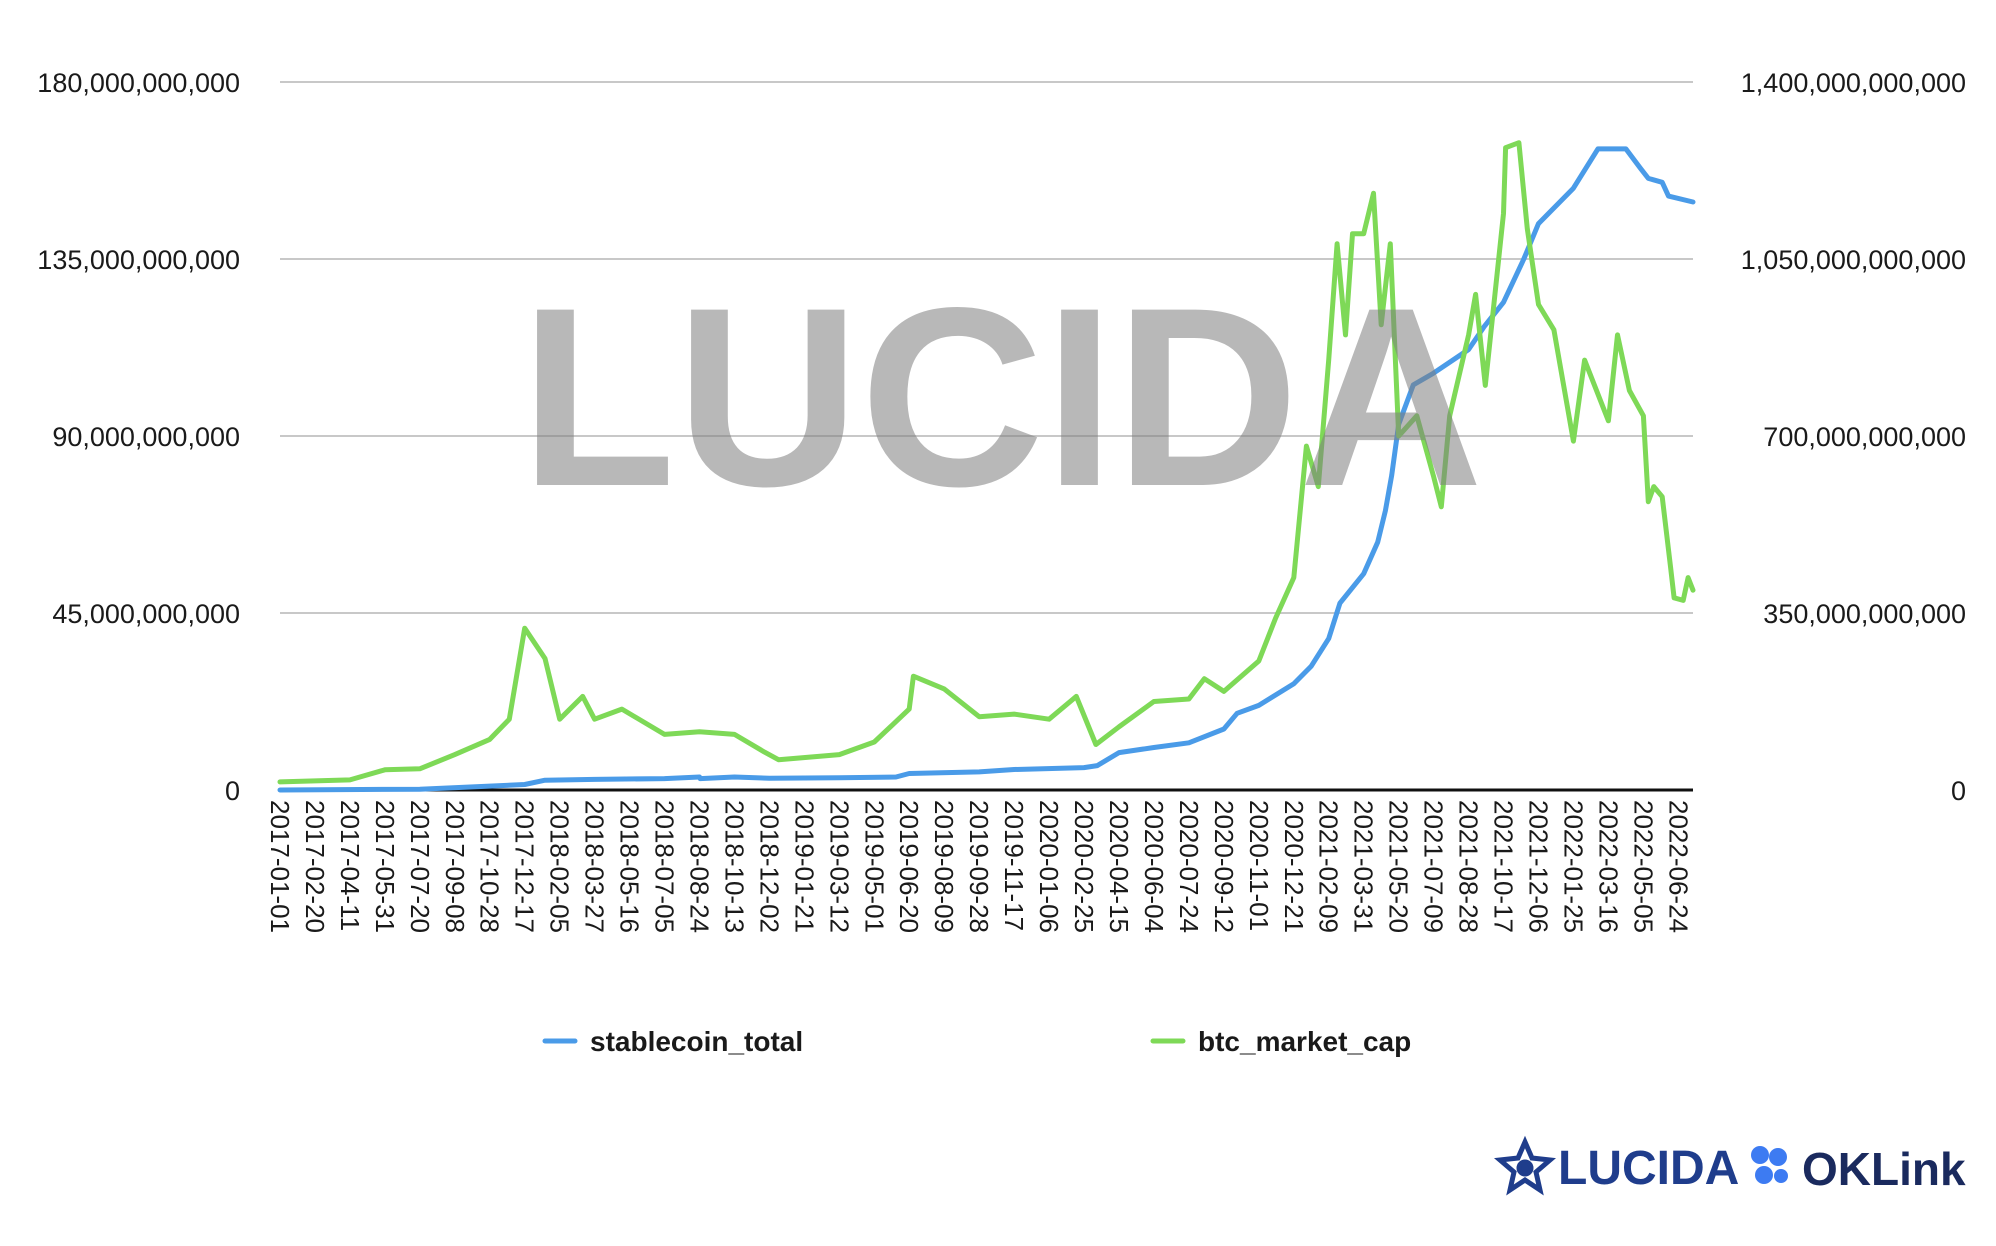  I want to click on x-tick-label: 2021-10-17, so click(1504, 866).